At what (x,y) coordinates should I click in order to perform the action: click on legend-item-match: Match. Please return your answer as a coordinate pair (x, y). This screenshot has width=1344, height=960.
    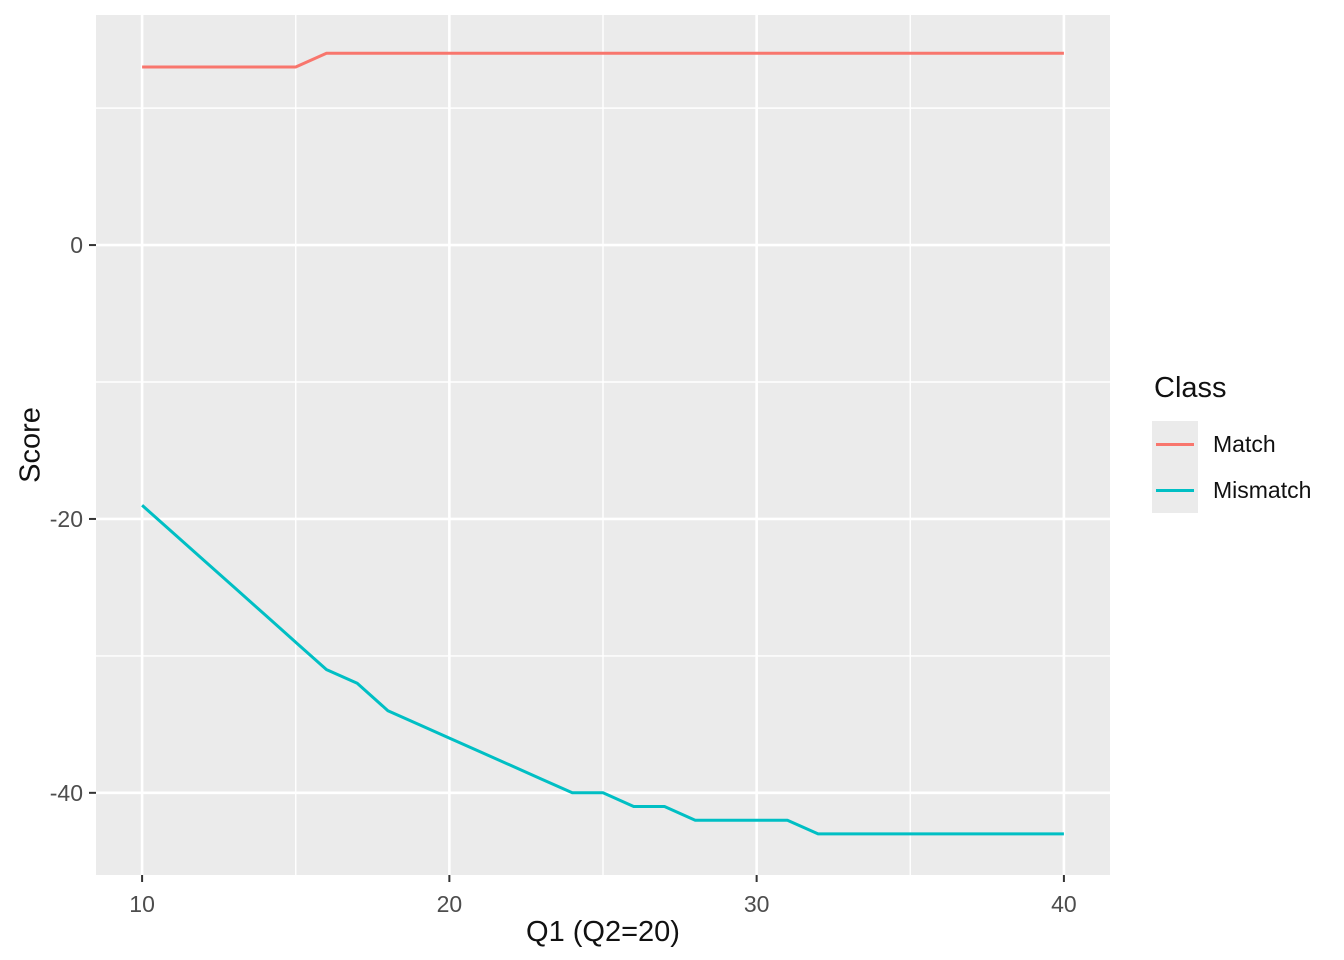
    Looking at the image, I should click on (1231, 444).